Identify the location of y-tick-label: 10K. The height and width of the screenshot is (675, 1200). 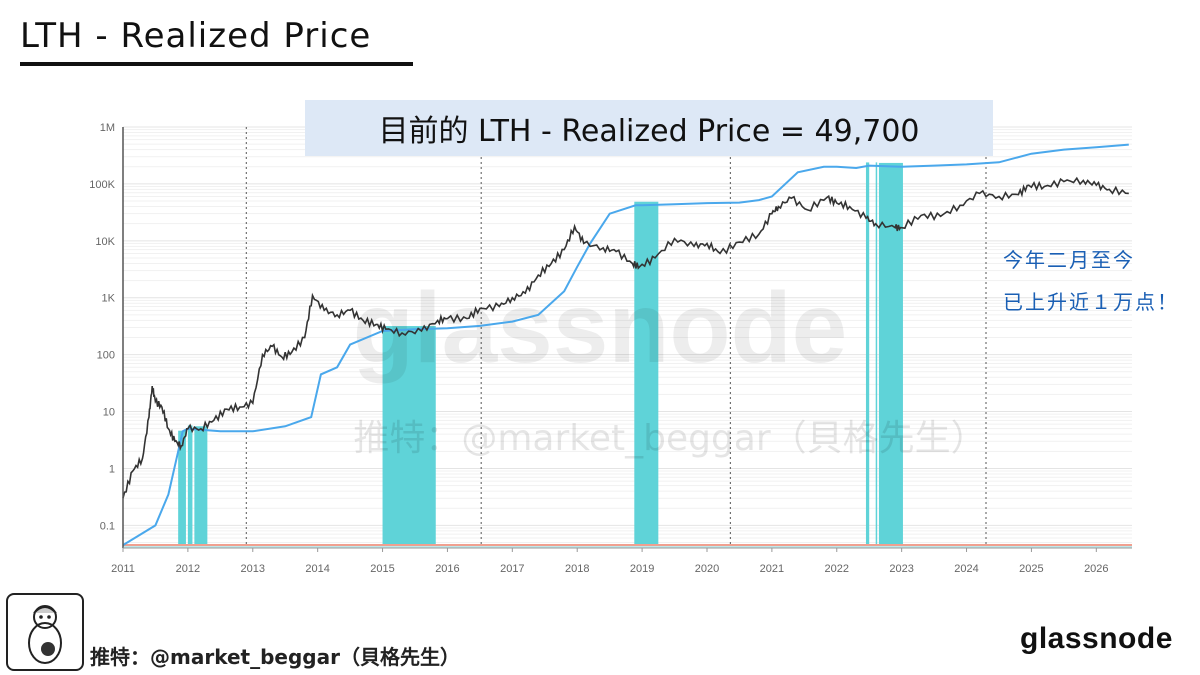
(105, 242).